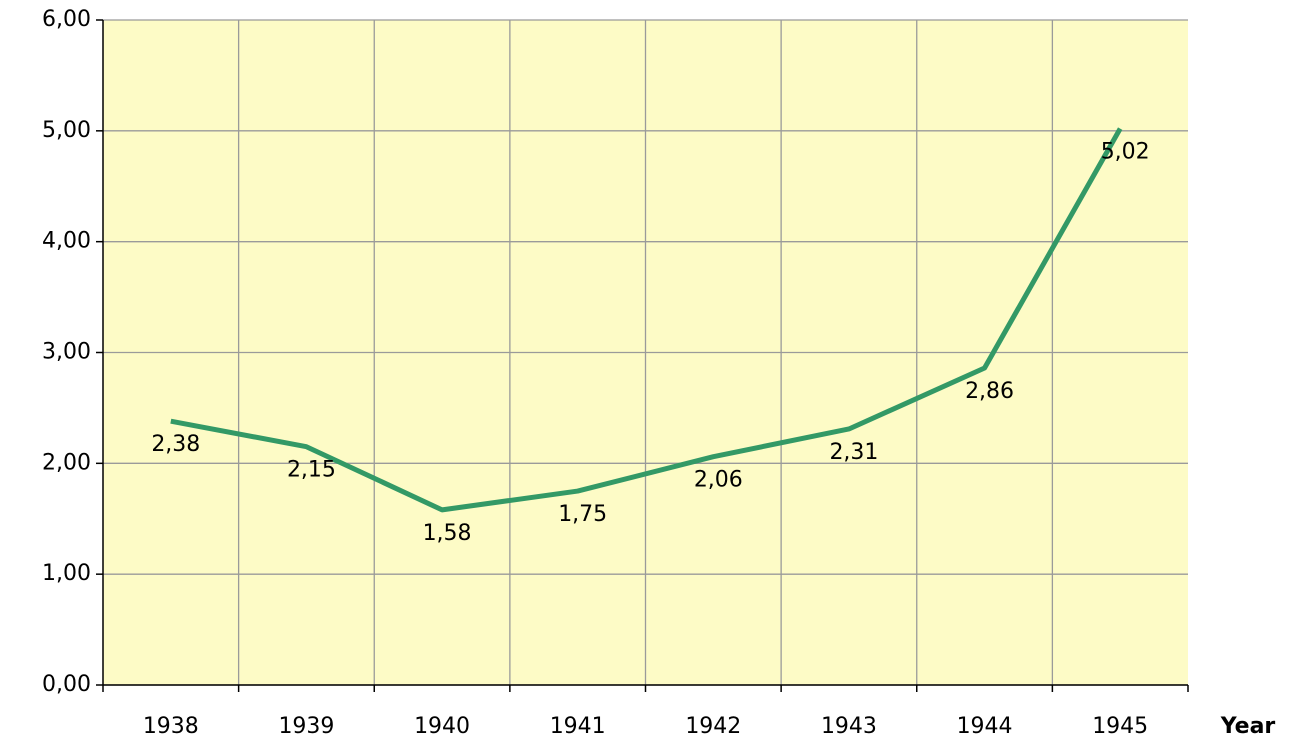 This screenshot has width=1293, height=746. Describe the element at coordinates (66, 352) in the screenshot. I see `y-tick-label: 3,00` at that location.